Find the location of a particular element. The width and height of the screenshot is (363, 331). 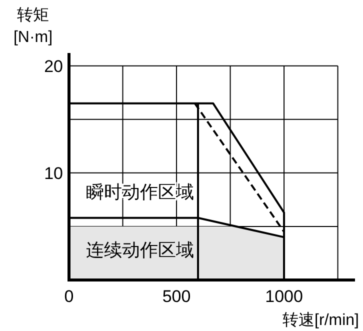

x-tick-label: 0 is located at coordinates (69, 296).